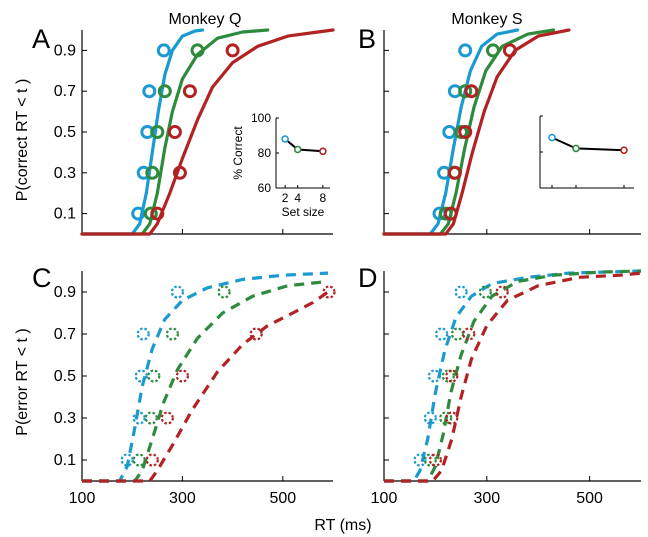 The width and height of the screenshot is (648, 537). I want to click on x-tick-label-c: 500, so click(282, 498).